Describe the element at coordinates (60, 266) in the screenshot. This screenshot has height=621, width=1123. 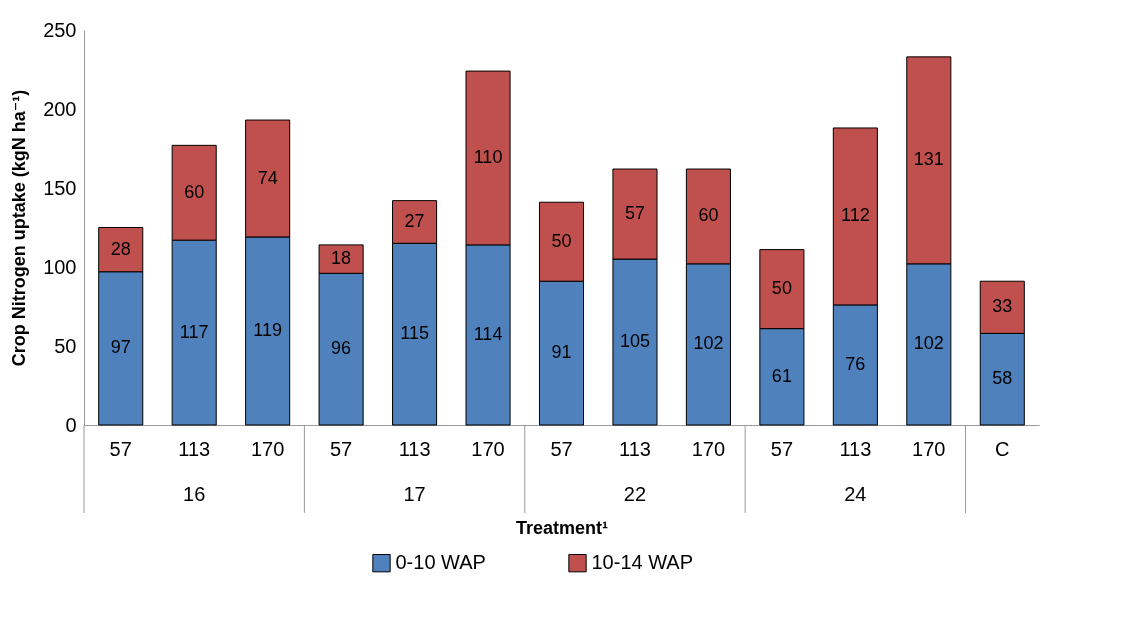
I see `y-tick-label: 100` at that location.